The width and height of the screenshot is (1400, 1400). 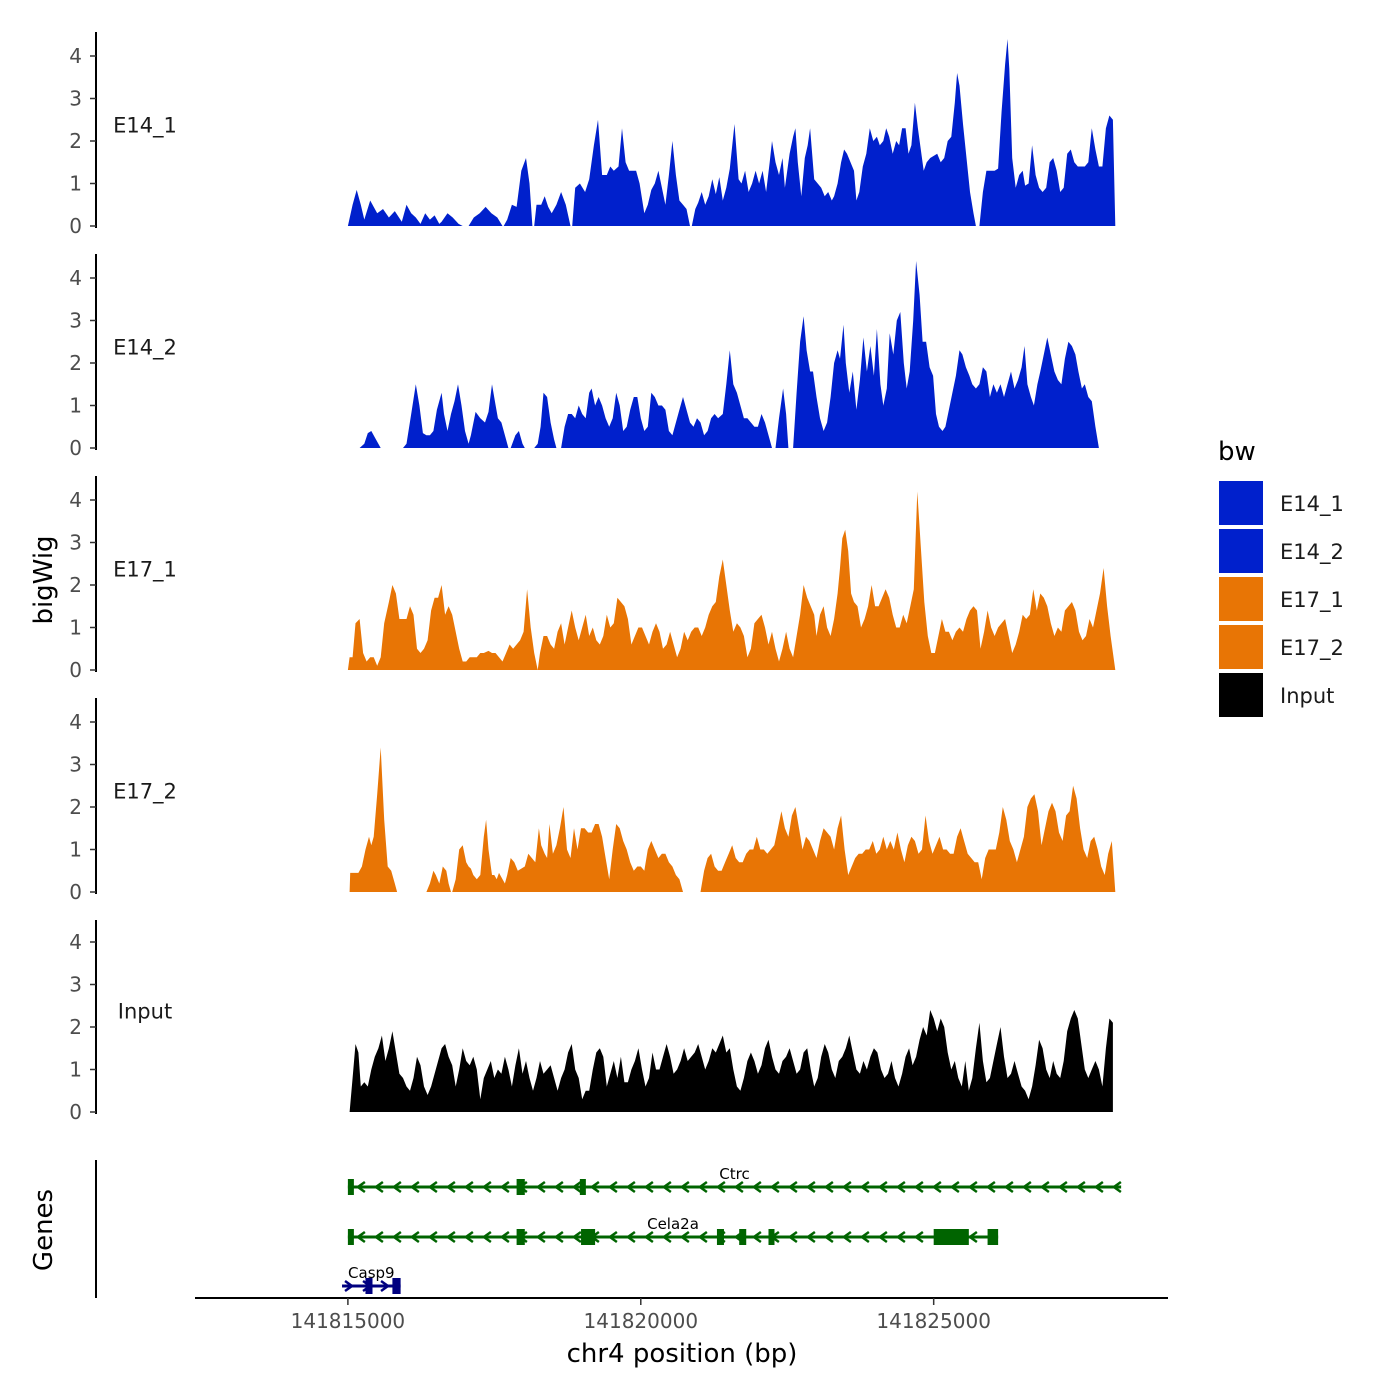 What do you see at coordinates (933, 1321) in the screenshot?
I see `x-tick-label: 141825000` at bounding box center [933, 1321].